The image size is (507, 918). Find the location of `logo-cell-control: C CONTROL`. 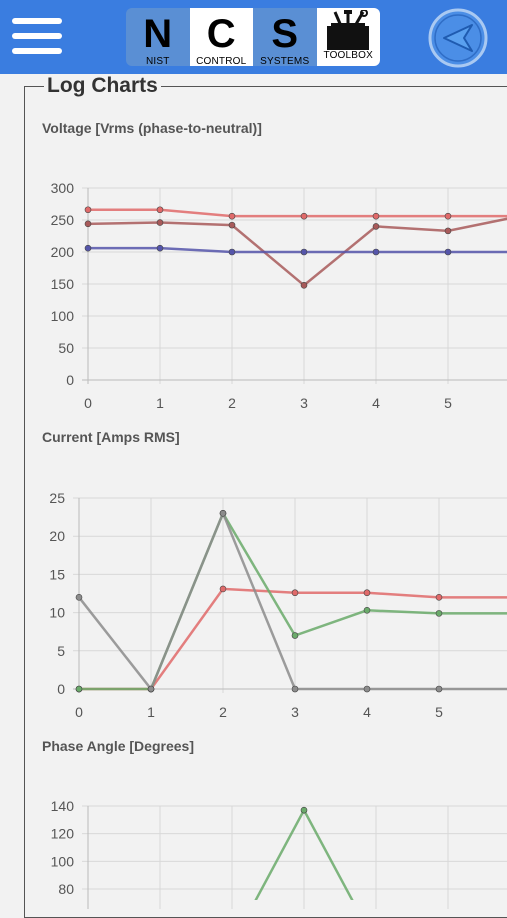

logo-cell-control: C CONTROL is located at coordinates (221, 37).